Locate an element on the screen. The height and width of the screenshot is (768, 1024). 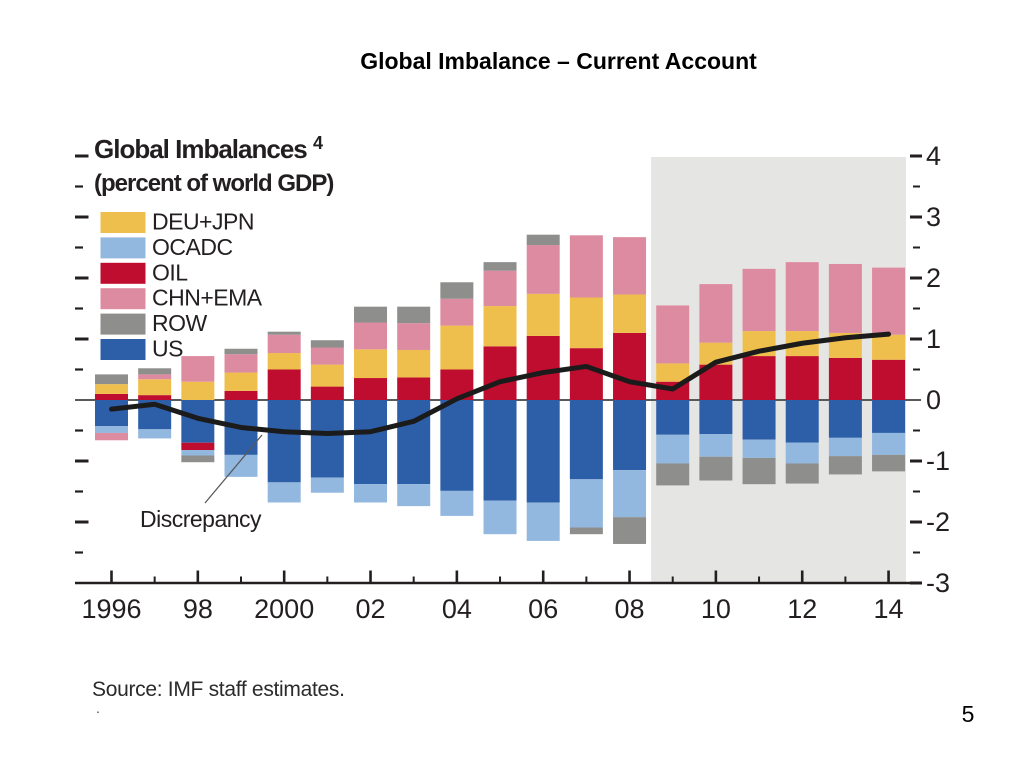
bar-segment-ROW-2014 is located at coordinates (889, 463).